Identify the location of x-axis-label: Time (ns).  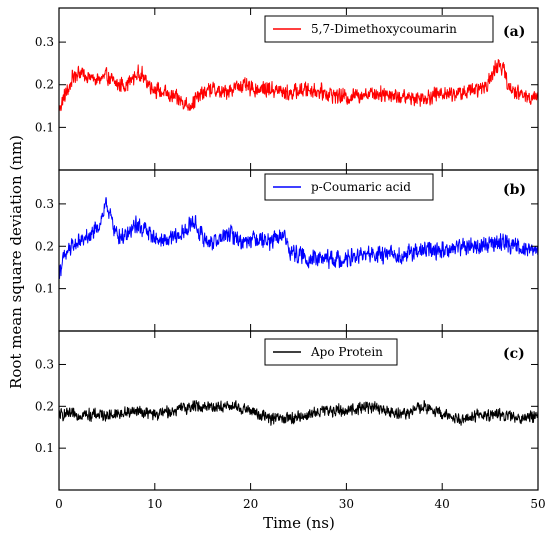
(299, 523).